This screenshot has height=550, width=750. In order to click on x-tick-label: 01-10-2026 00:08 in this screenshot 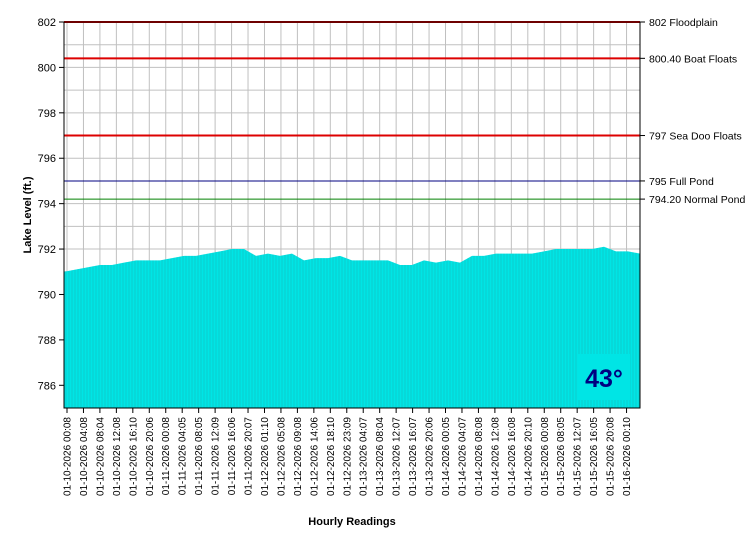, I will do `click(68, 456)`.